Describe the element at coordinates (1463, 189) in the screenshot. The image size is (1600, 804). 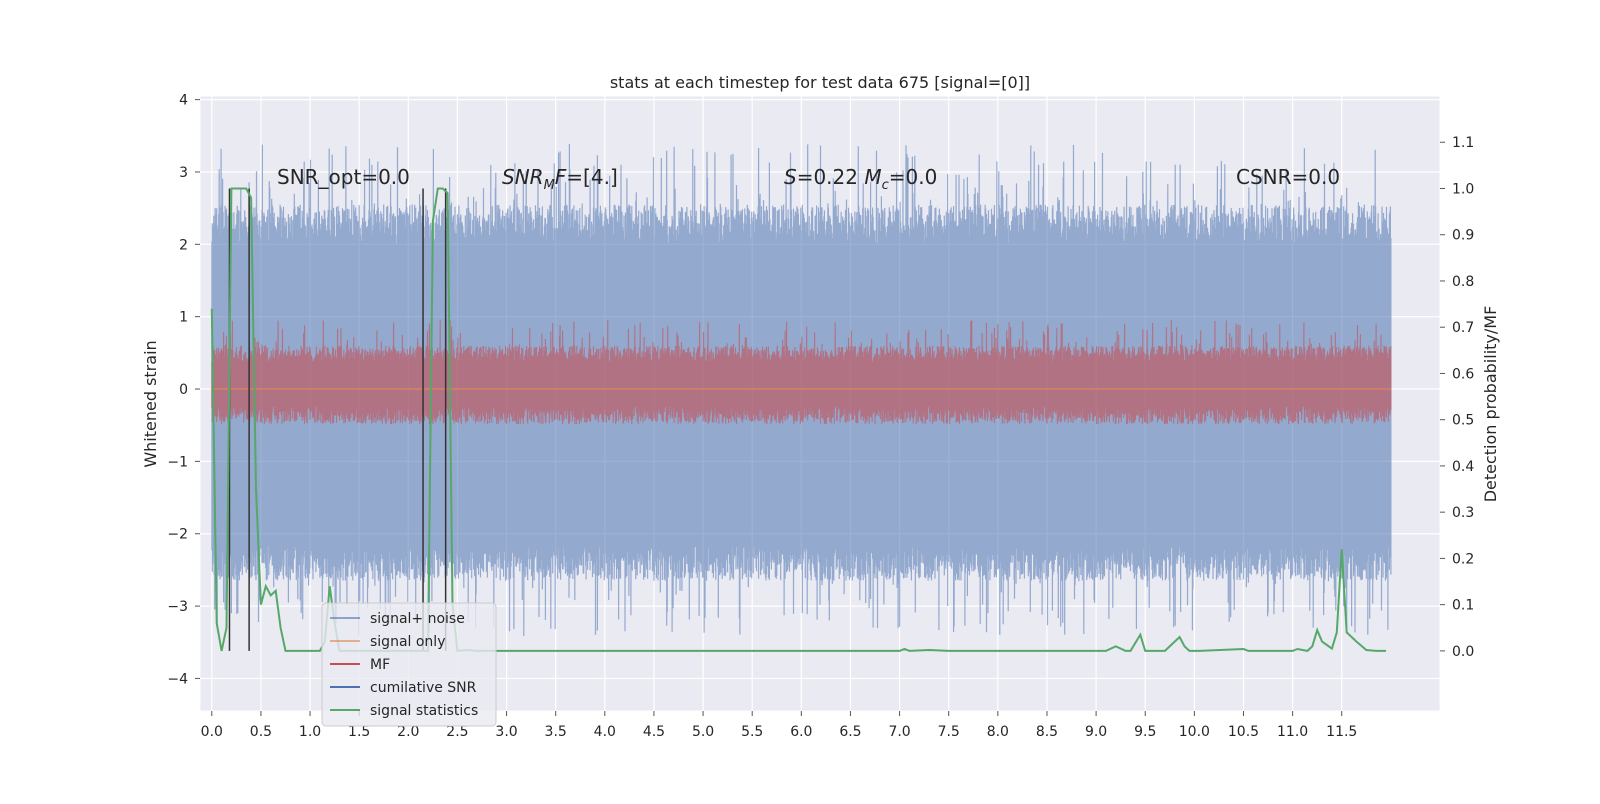
I see `right-y-tick-label: 1.0` at that location.